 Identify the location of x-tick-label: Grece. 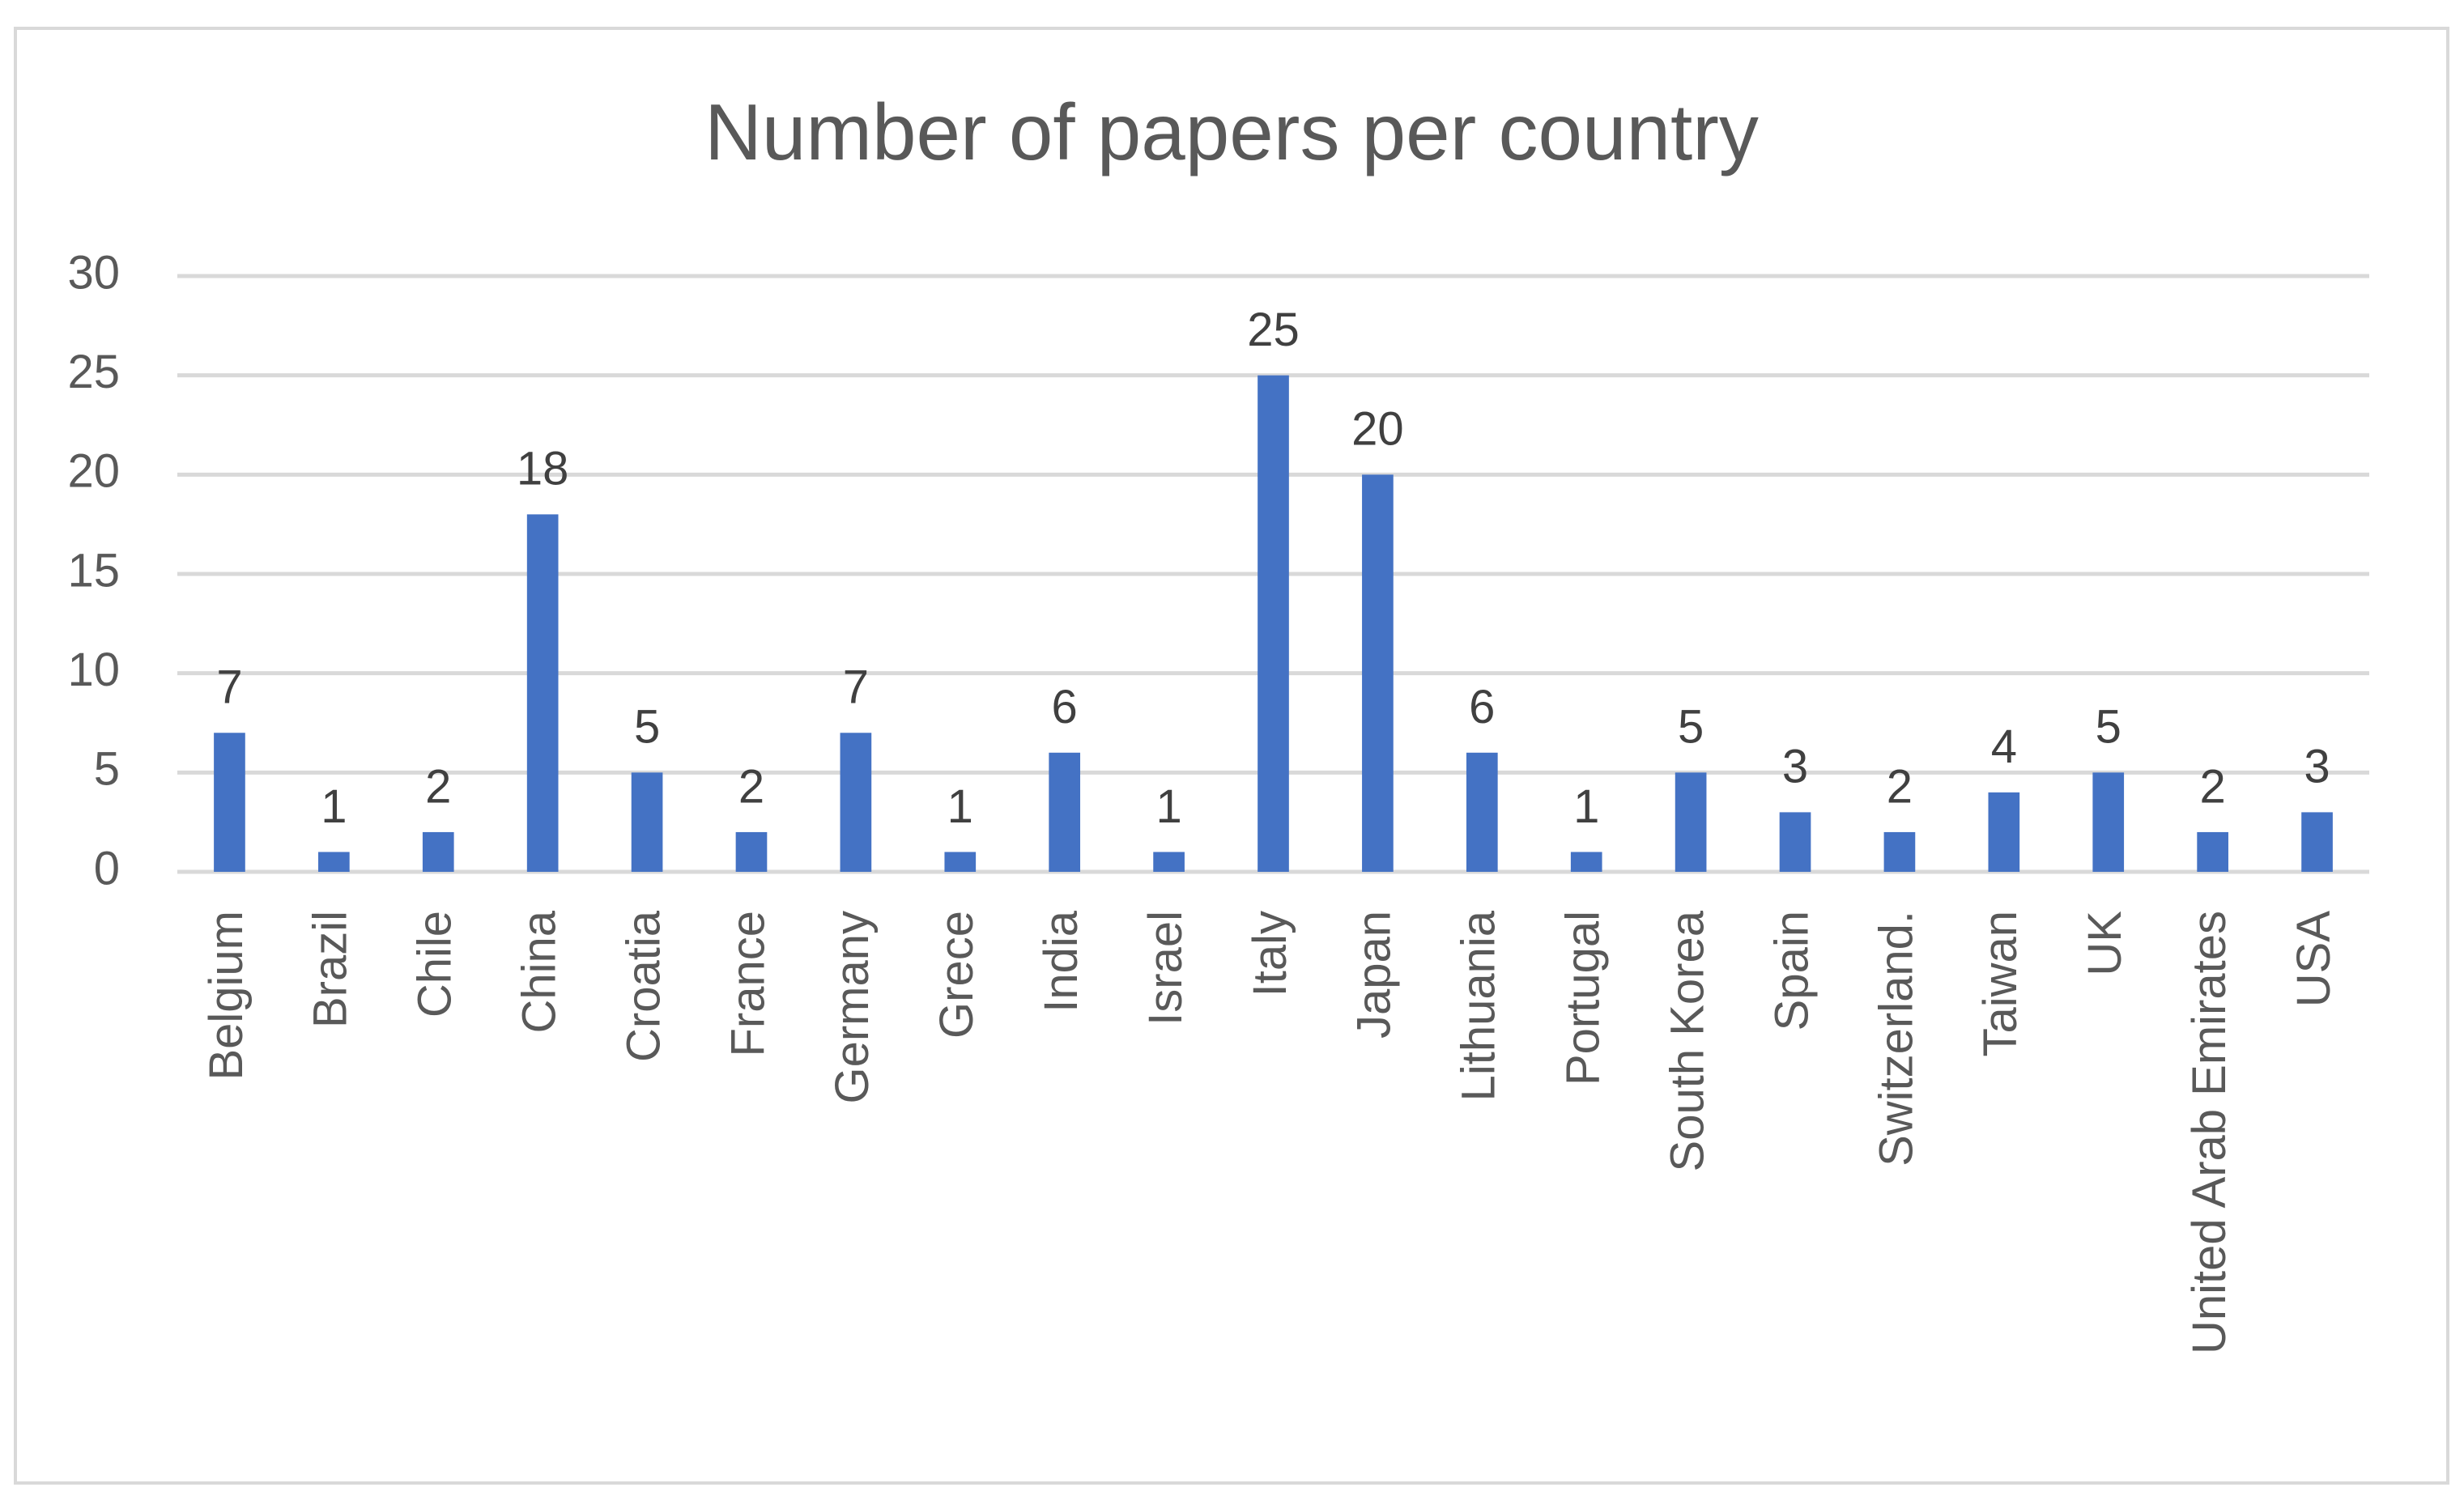
(956, 975).